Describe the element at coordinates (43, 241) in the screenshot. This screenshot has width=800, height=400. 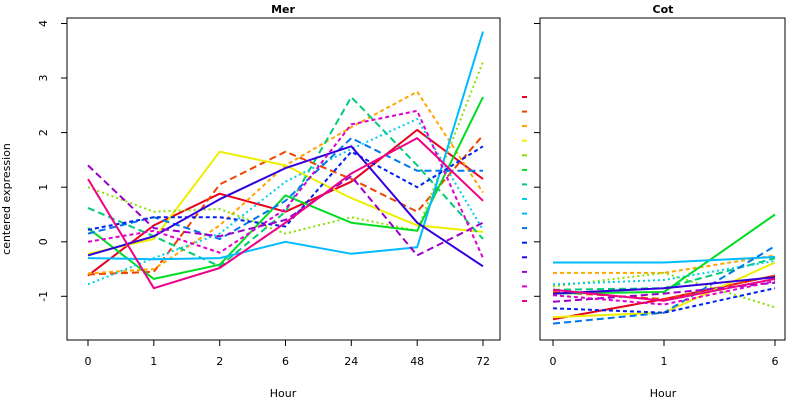
I see `mer-y-tick-label: 0` at that location.